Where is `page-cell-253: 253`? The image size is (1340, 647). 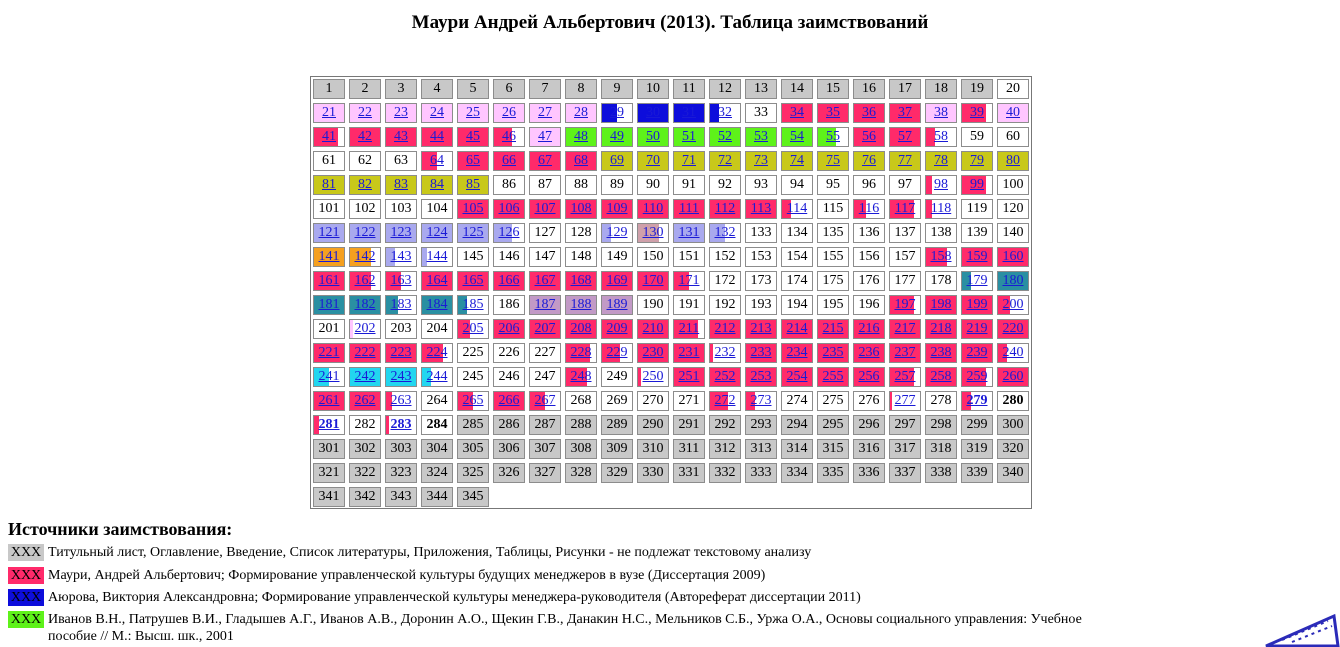
page-cell-253: 253 is located at coordinates (761, 377).